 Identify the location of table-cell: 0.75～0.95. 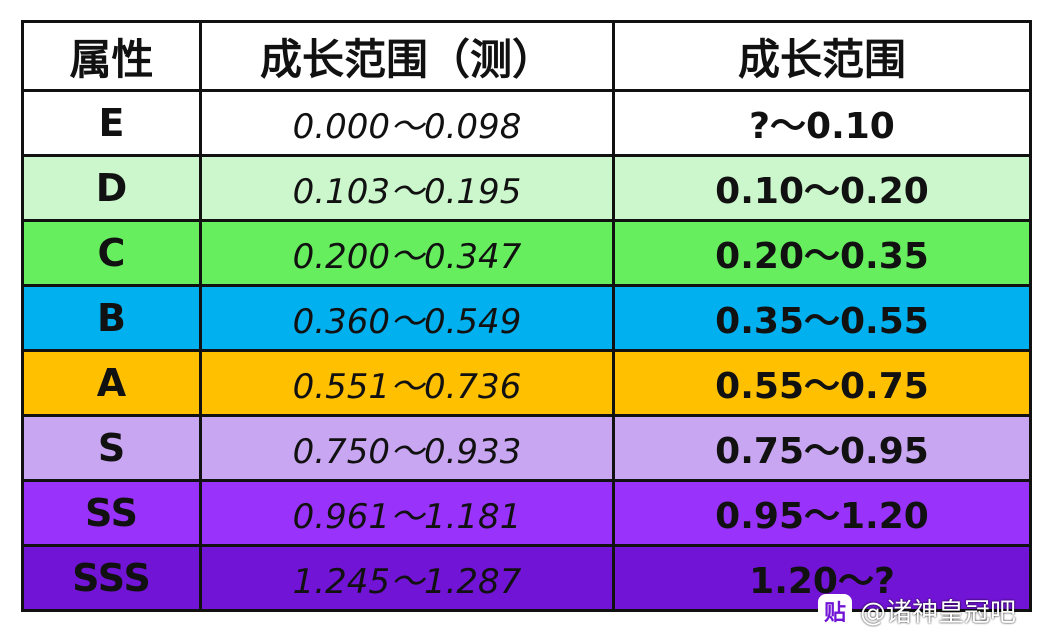
(822, 448).